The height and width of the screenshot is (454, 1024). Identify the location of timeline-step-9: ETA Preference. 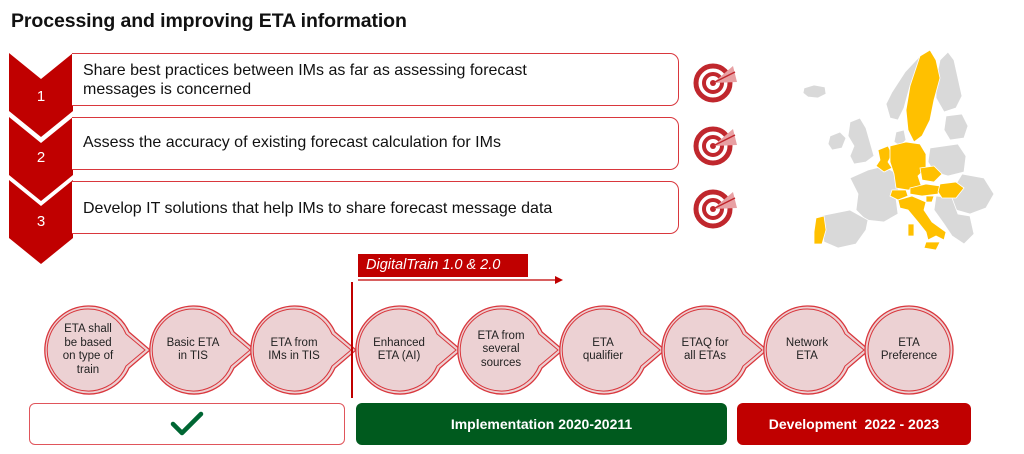
(918, 350).